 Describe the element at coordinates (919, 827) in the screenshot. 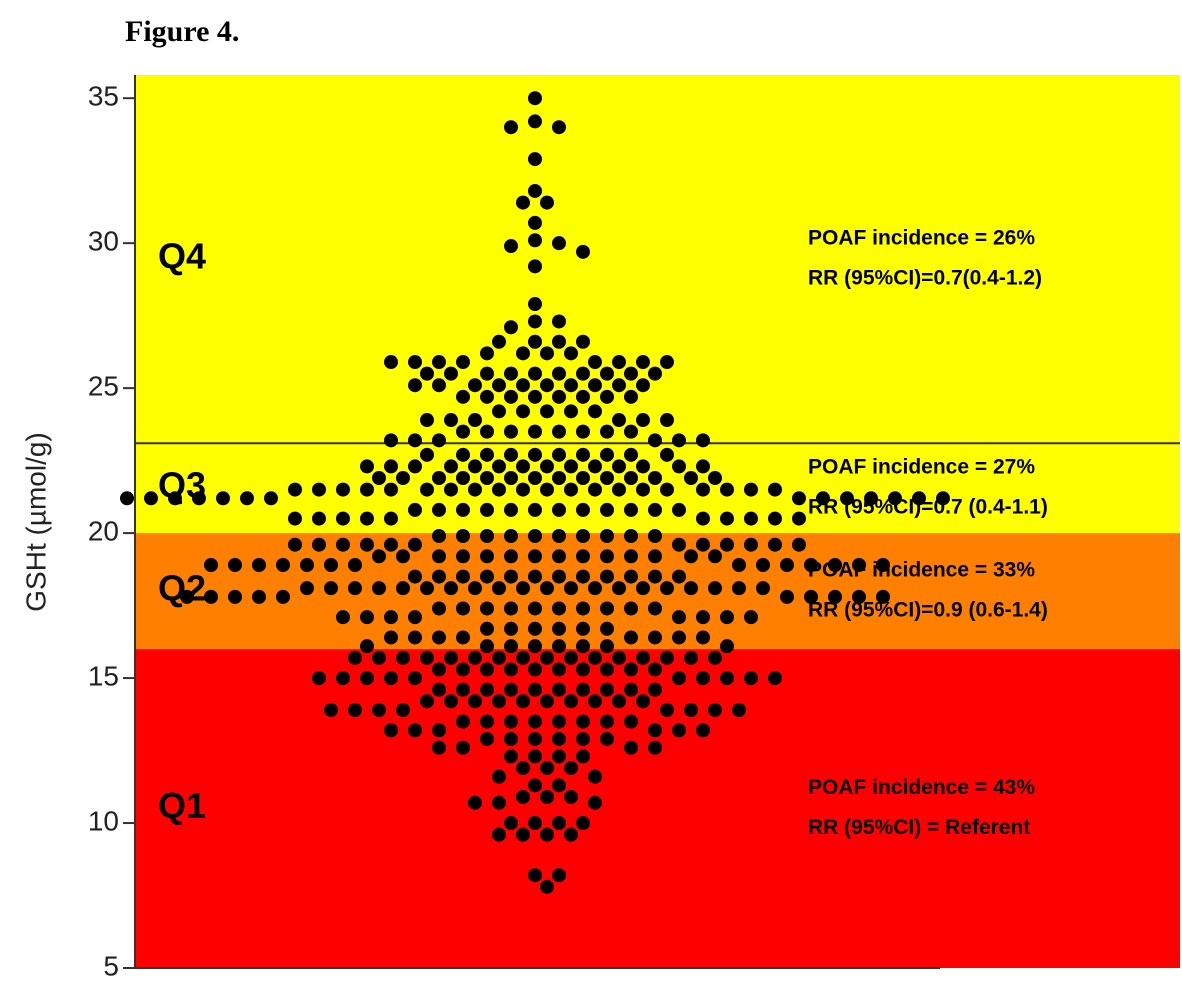

I see `band-annotation: RR (95%CI) = Referent` at that location.